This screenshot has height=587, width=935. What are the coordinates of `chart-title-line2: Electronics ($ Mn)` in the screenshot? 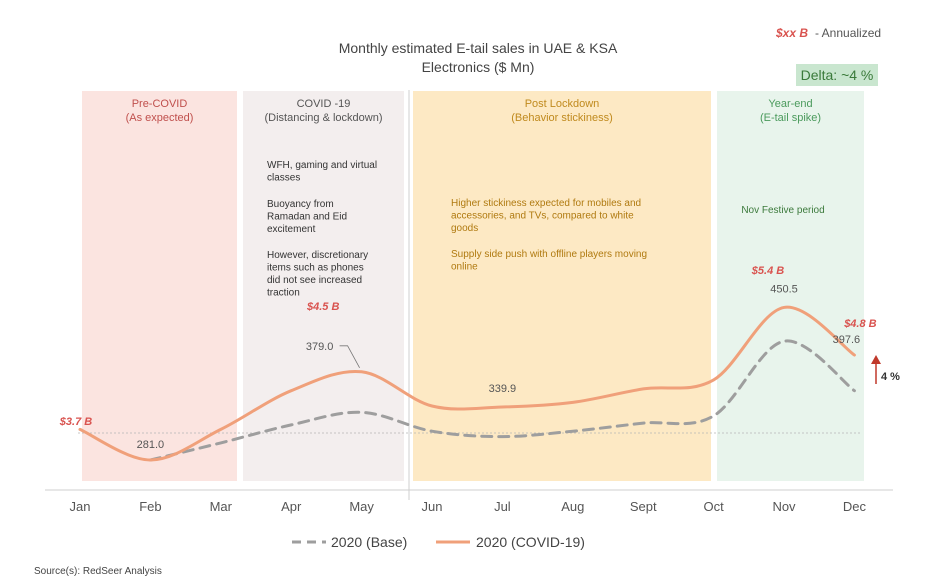 It's located at (478, 67).